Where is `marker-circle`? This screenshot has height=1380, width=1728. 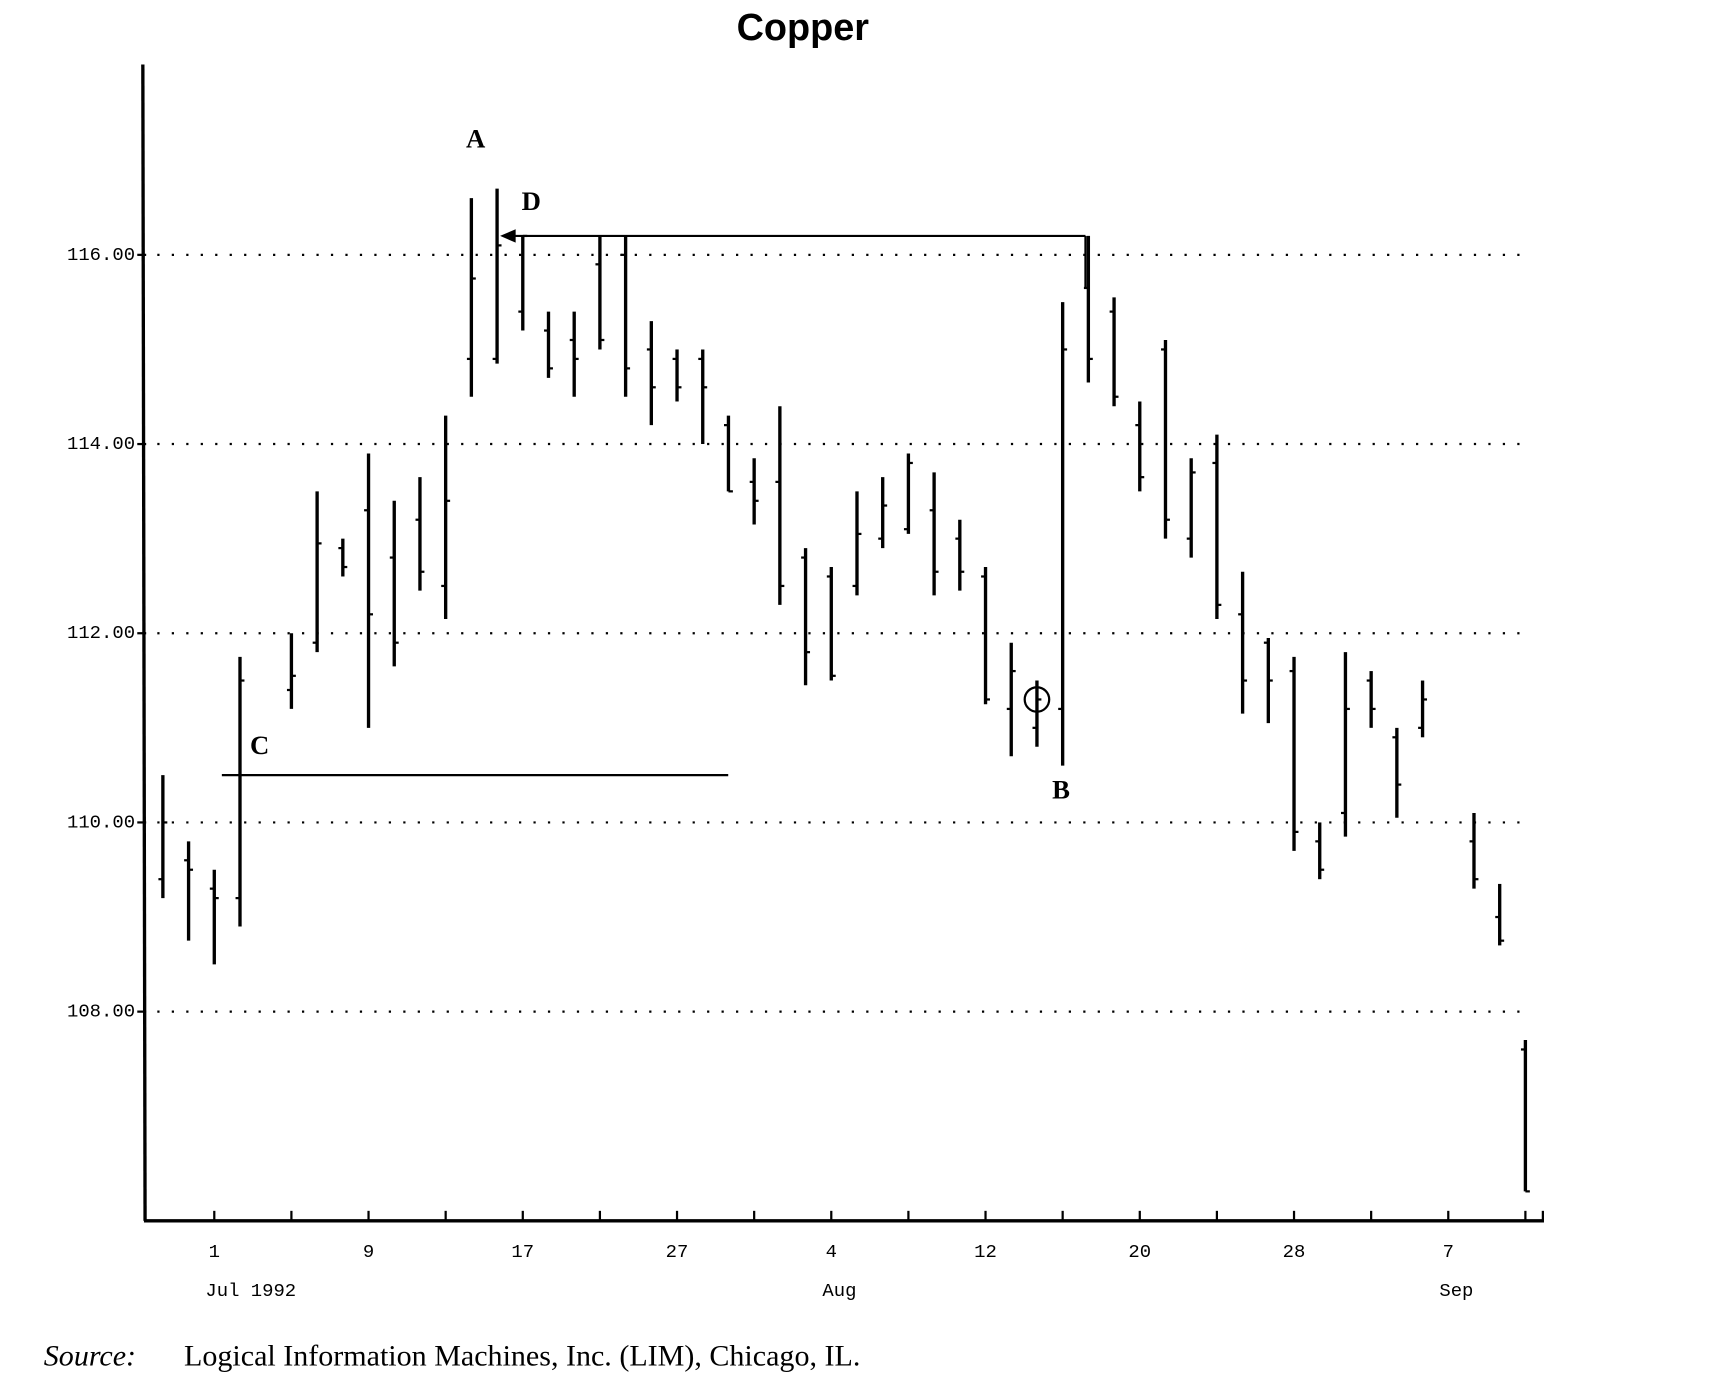
marker-circle is located at coordinates (1037, 699).